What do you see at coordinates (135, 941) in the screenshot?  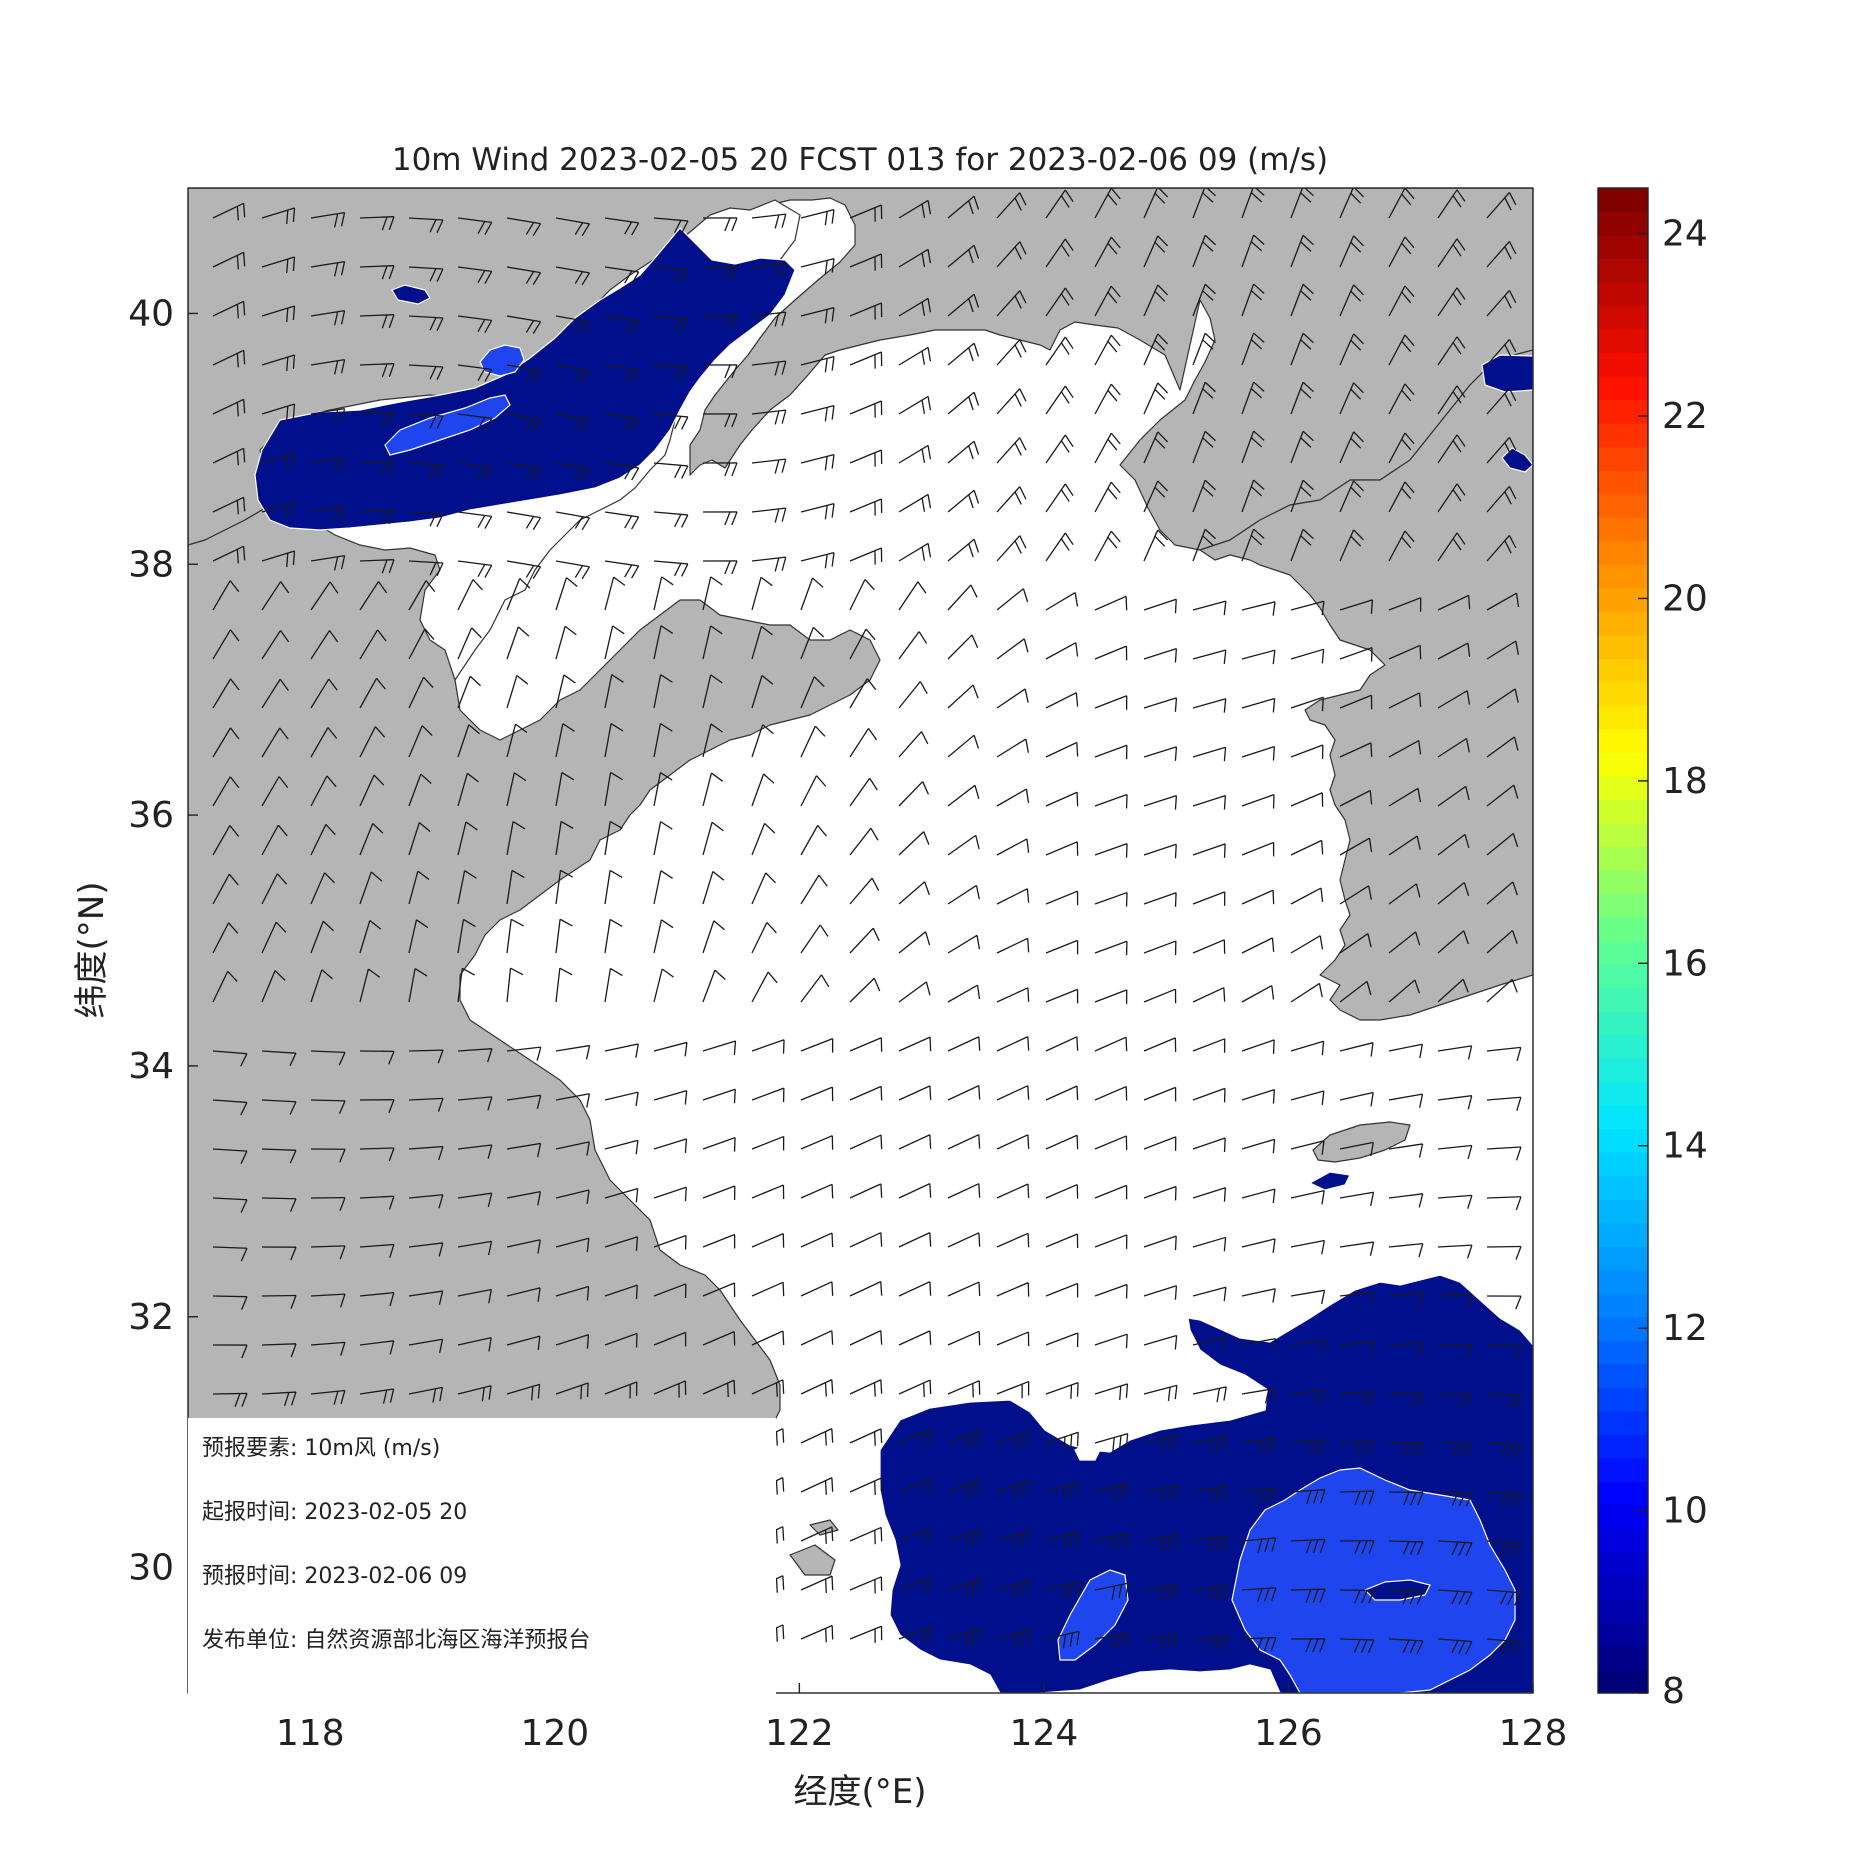 I see `y-axis: 30 32 34 36 38 40 纬度(°N)` at bounding box center [135, 941].